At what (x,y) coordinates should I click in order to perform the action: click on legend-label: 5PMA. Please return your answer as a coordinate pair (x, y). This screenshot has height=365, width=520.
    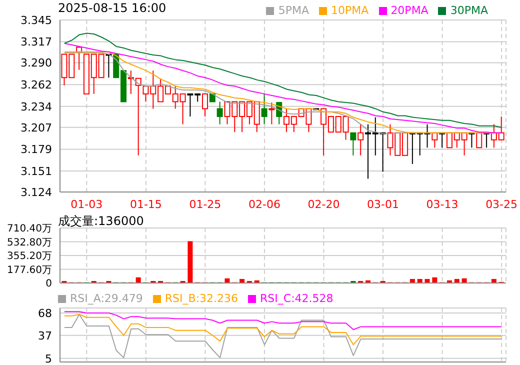
    Looking at the image, I should click on (294, 10).